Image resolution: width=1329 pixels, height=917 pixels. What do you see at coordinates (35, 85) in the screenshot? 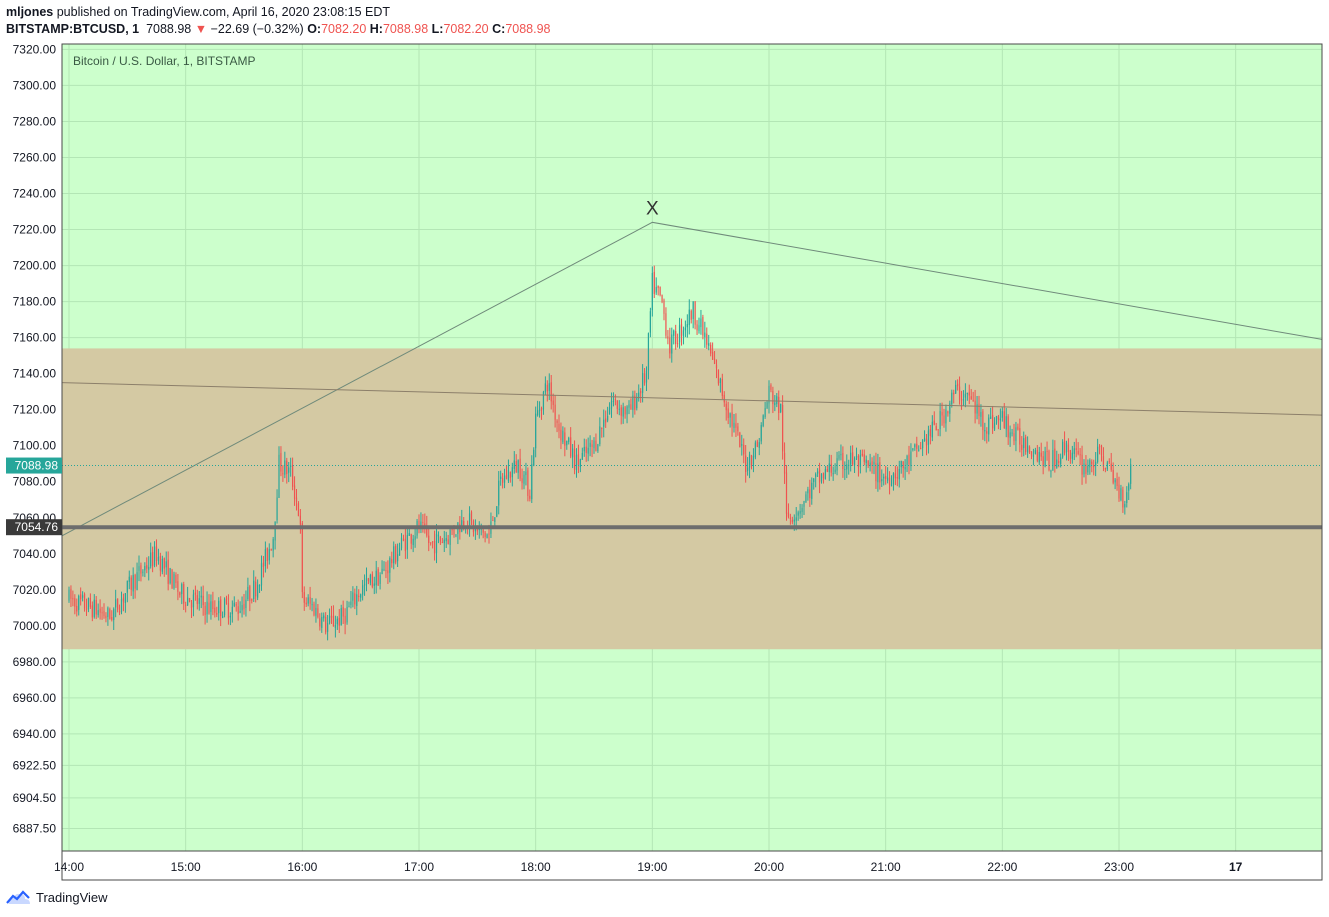
I see `price-tick-label: 7300.00` at bounding box center [35, 85].